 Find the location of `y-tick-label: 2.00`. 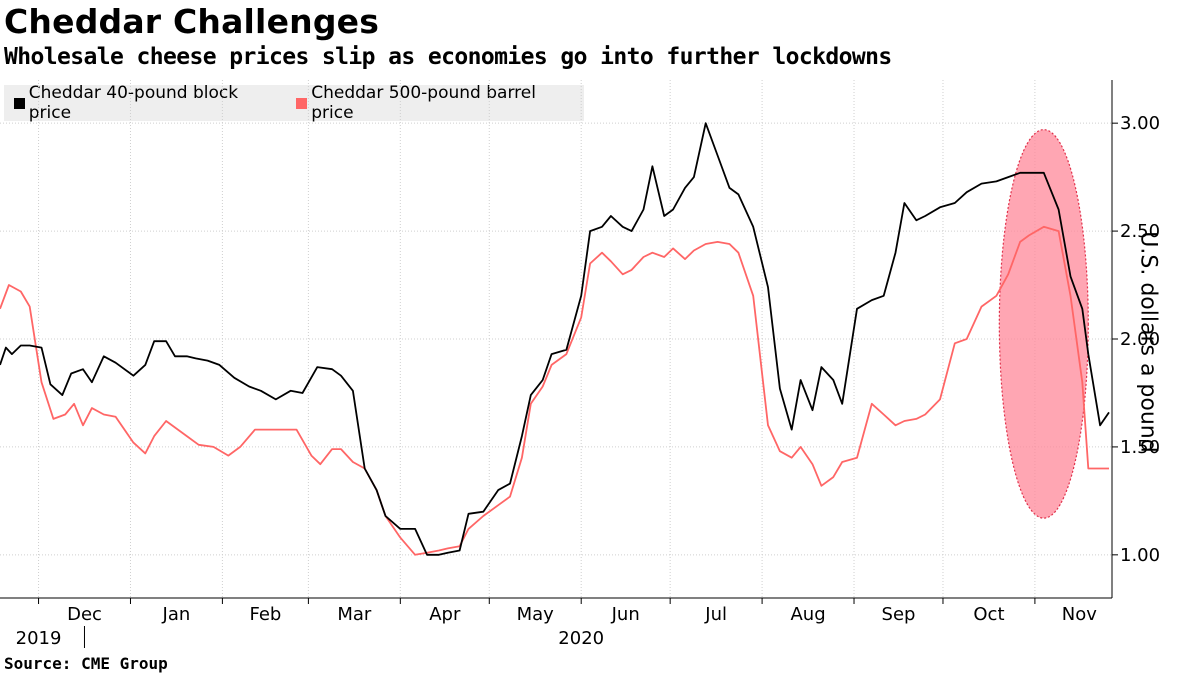

y-tick-label: 2.00 is located at coordinates (1140, 339).